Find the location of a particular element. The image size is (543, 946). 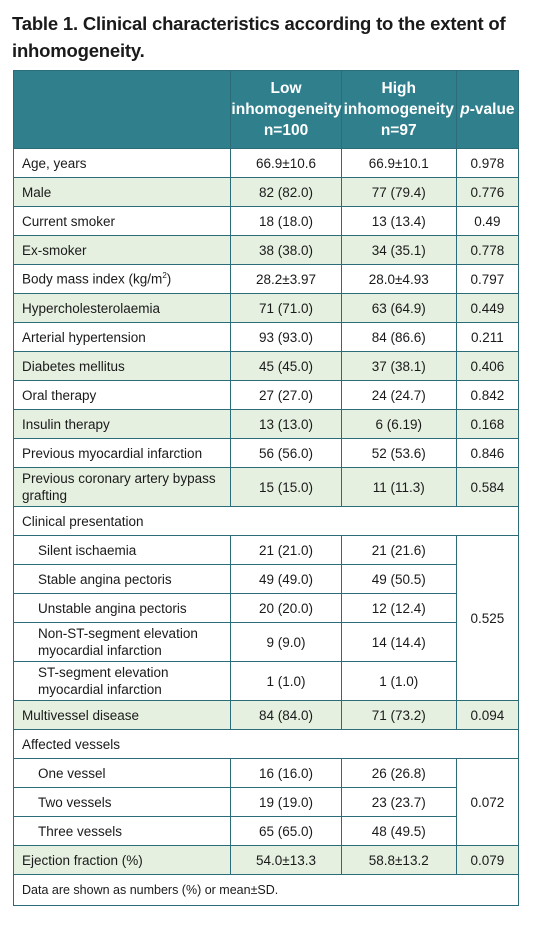

low-value: 18 (18.0) is located at coordinates (286, 221).